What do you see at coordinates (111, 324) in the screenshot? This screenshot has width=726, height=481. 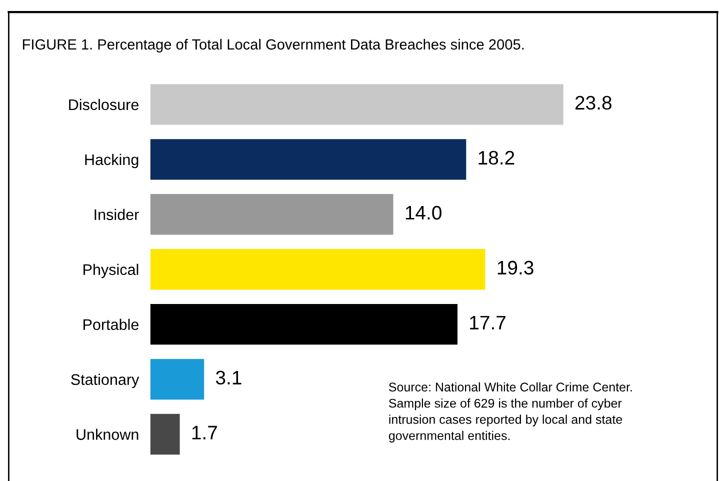 I see `y-tick-label: Portable` at bounding box center [111, 324].